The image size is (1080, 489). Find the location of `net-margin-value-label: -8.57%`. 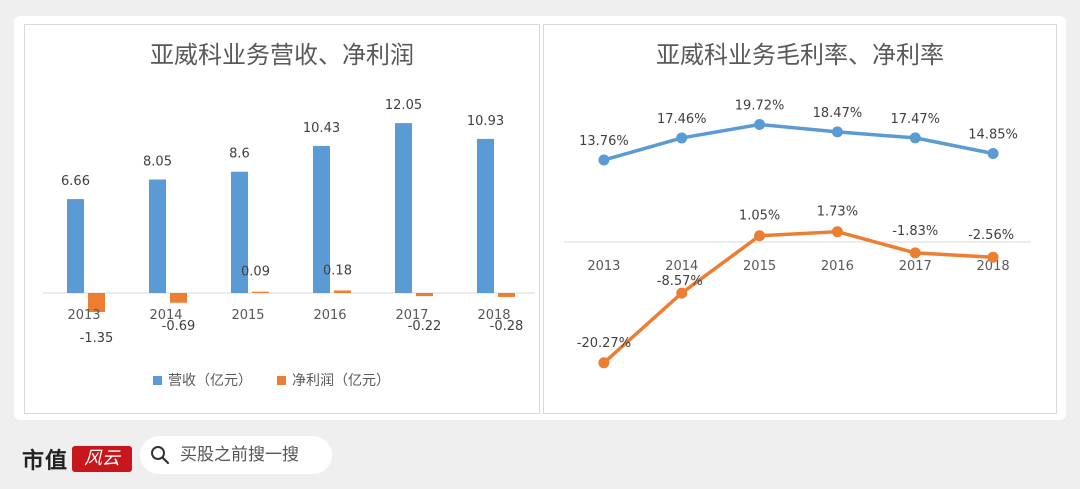

net-margin-value-label: -8.57% is located at coordinates (680, 281).